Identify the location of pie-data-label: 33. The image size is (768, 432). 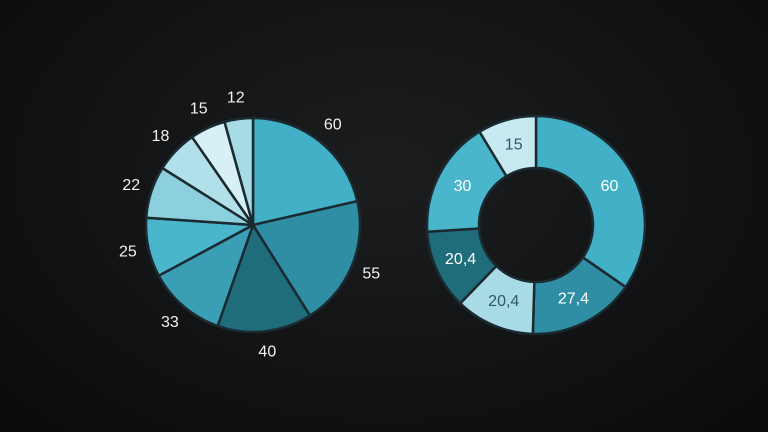
(170, 322).